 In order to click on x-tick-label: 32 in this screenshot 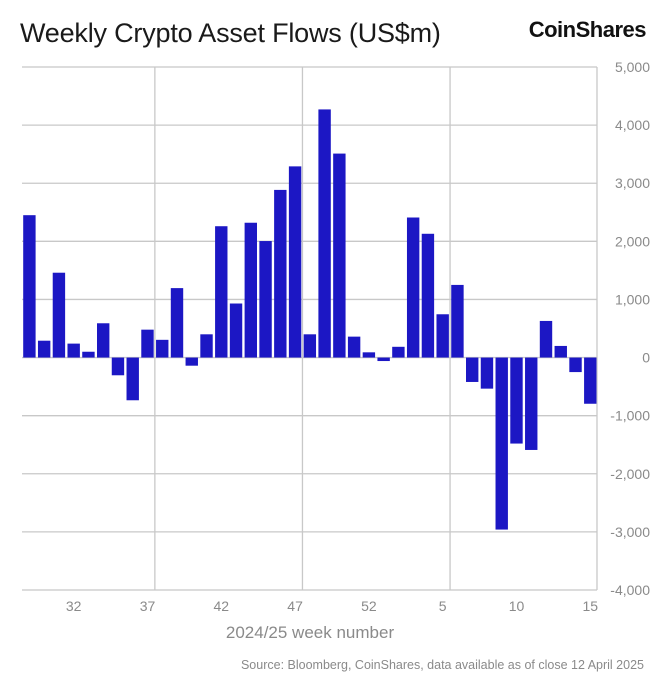, I will do `click(74, 606)`.